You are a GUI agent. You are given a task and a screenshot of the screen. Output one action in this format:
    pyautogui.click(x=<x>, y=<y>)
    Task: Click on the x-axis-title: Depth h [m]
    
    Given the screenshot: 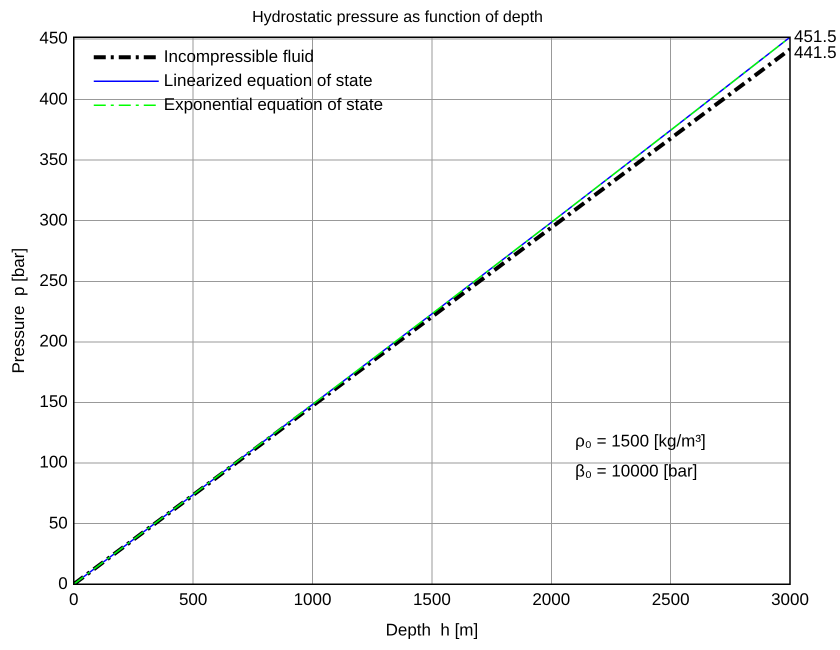 What is the action you would take?
    pyautogui.click(x=432, y=630)
    